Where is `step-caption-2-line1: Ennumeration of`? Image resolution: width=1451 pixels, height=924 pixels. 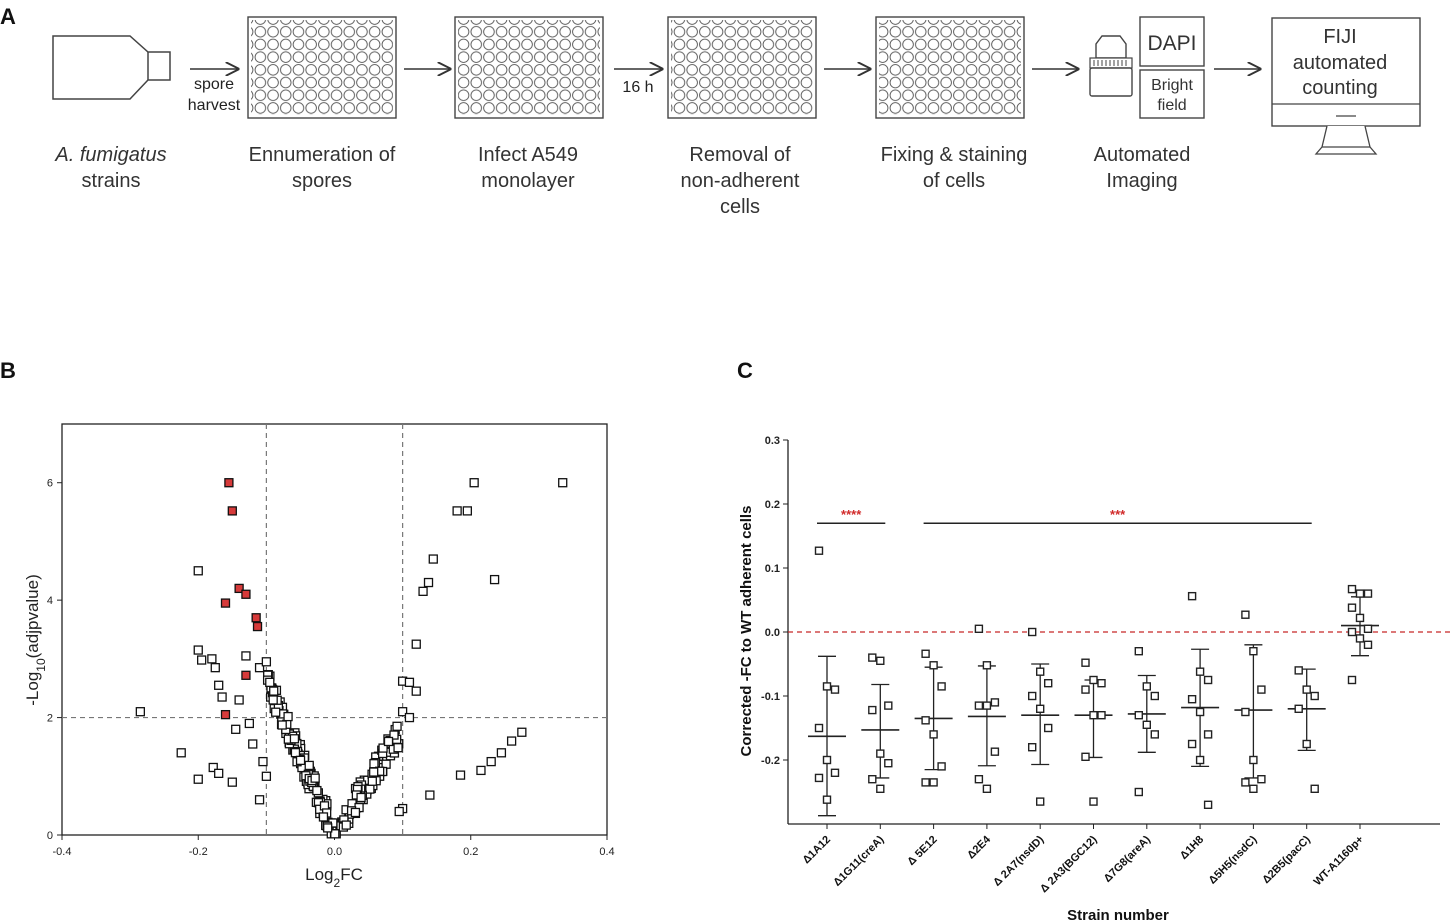 step-caption-2-line1: Ennumeration of is located at coordinates (322, 155).